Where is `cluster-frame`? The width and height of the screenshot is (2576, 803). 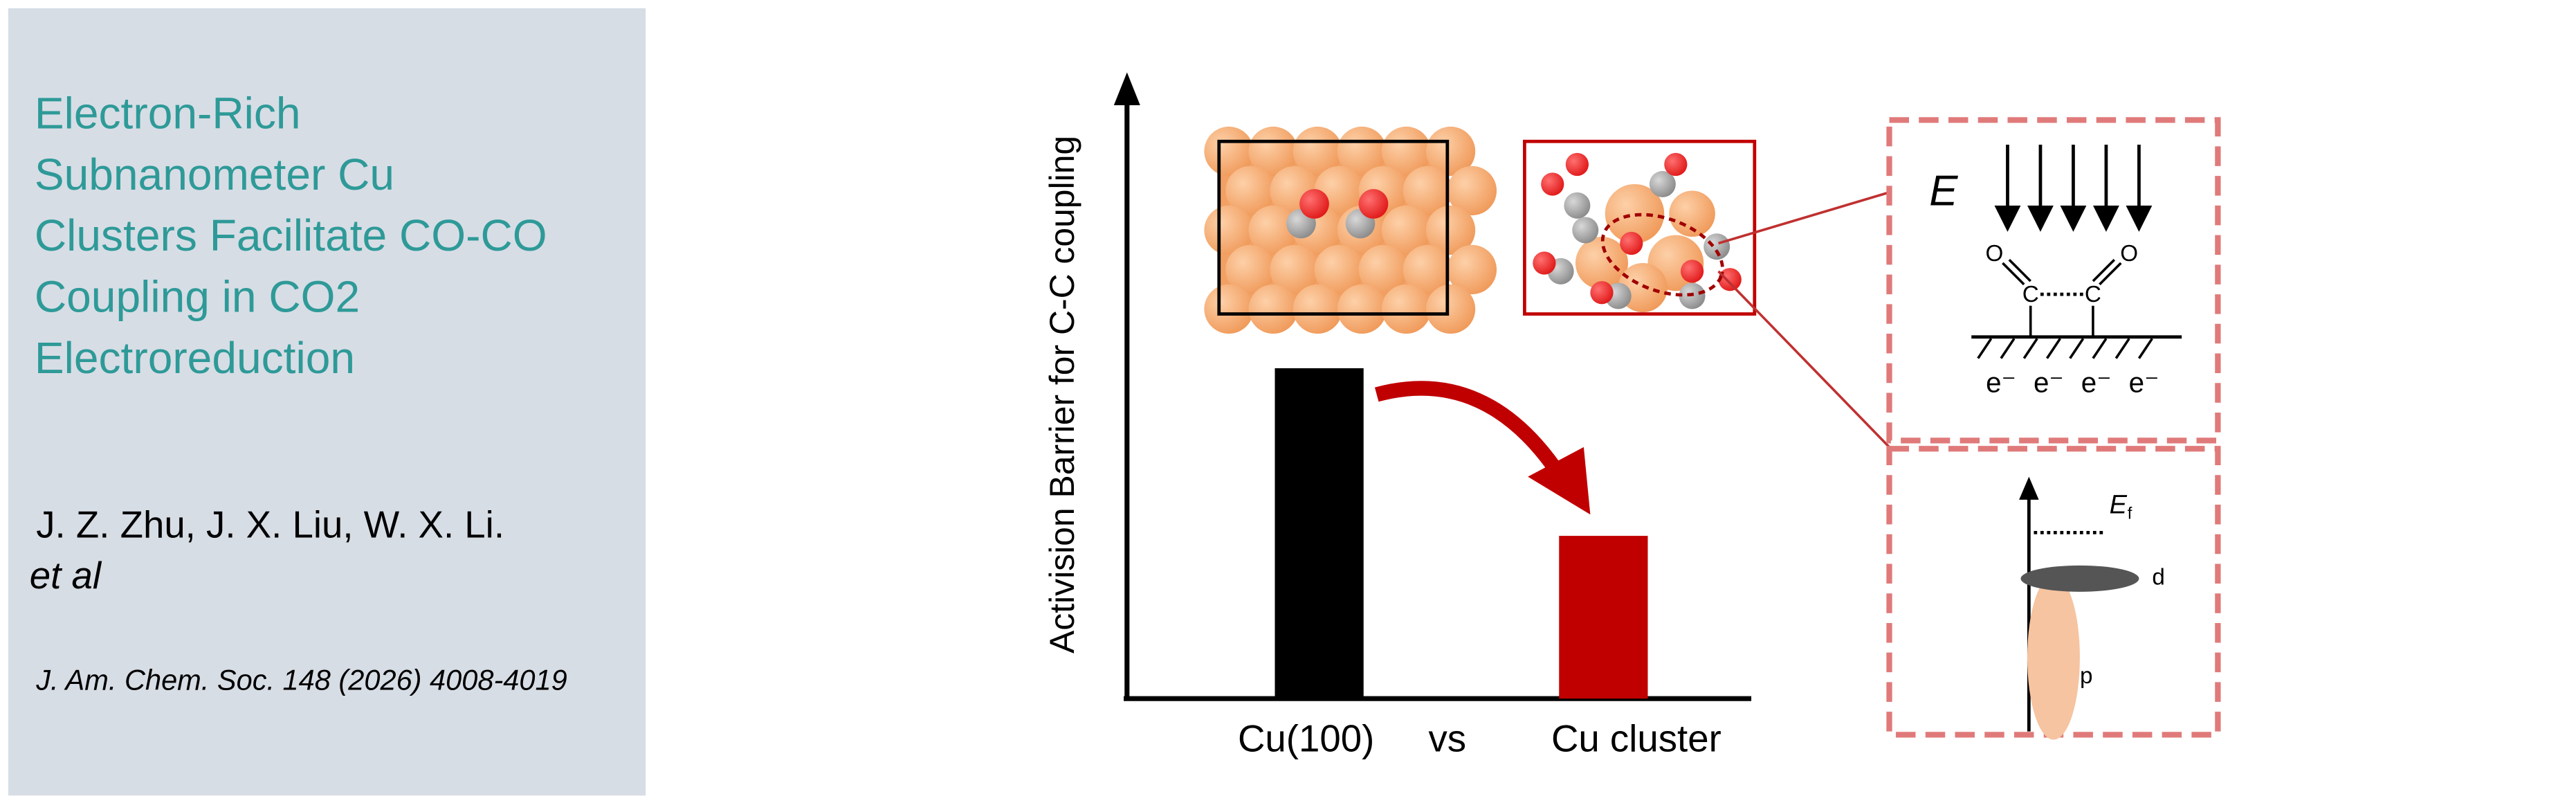
cluster-frame is located at coordinates (1640, 227).